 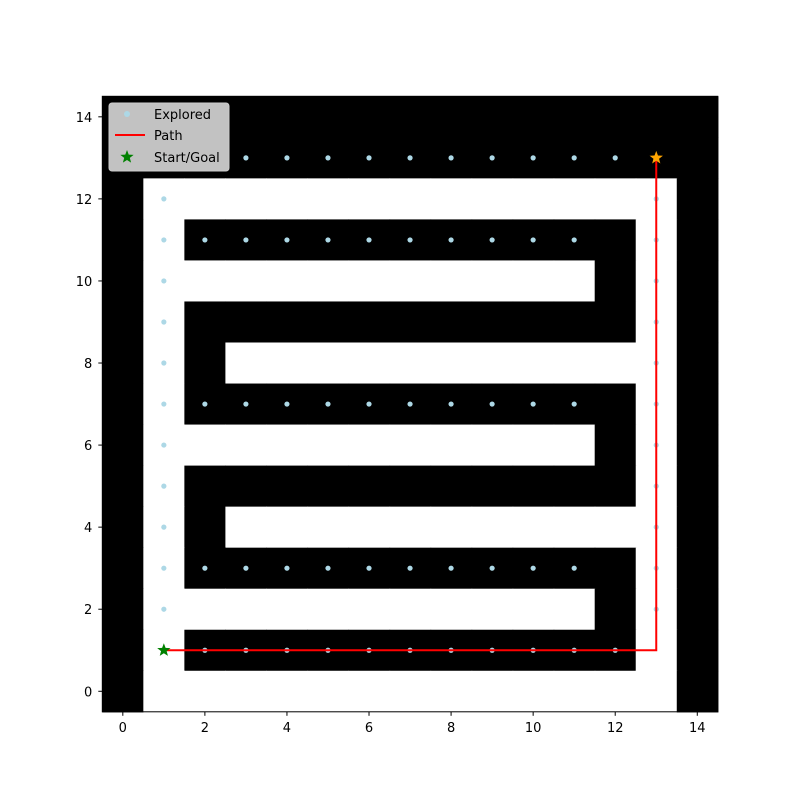 I want to click on y-tick-label: 6, so click(x=88, y=446).